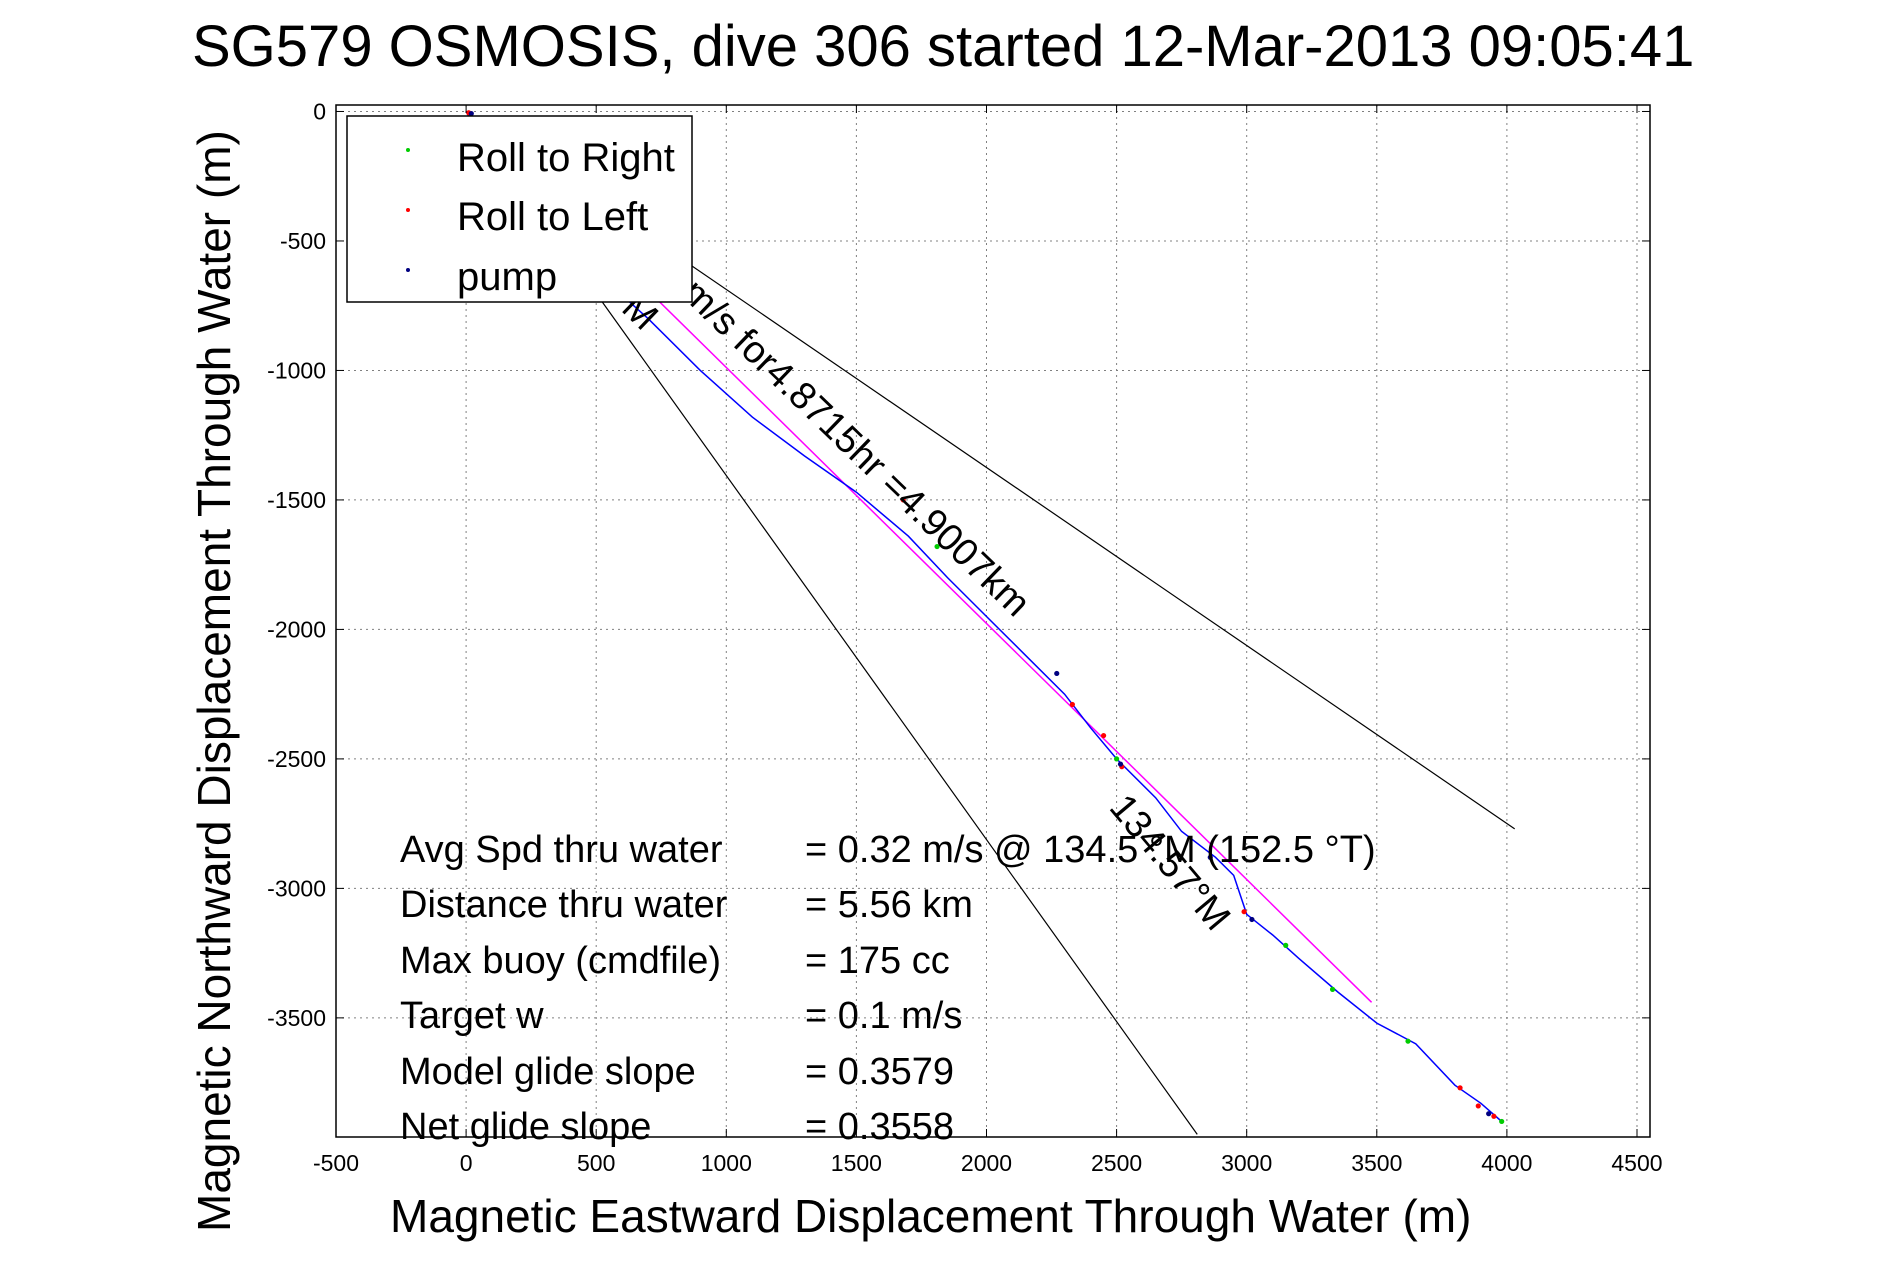  I want to click on x-tick-label: 4000, so click(1506, 1163).